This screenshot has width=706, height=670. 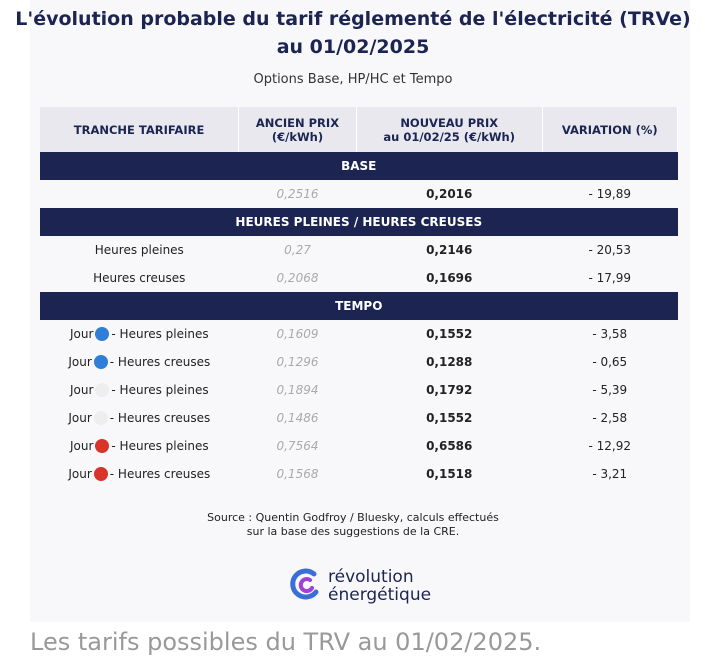 I want to click on label: Heures creuses, so click(x=139, y=278).